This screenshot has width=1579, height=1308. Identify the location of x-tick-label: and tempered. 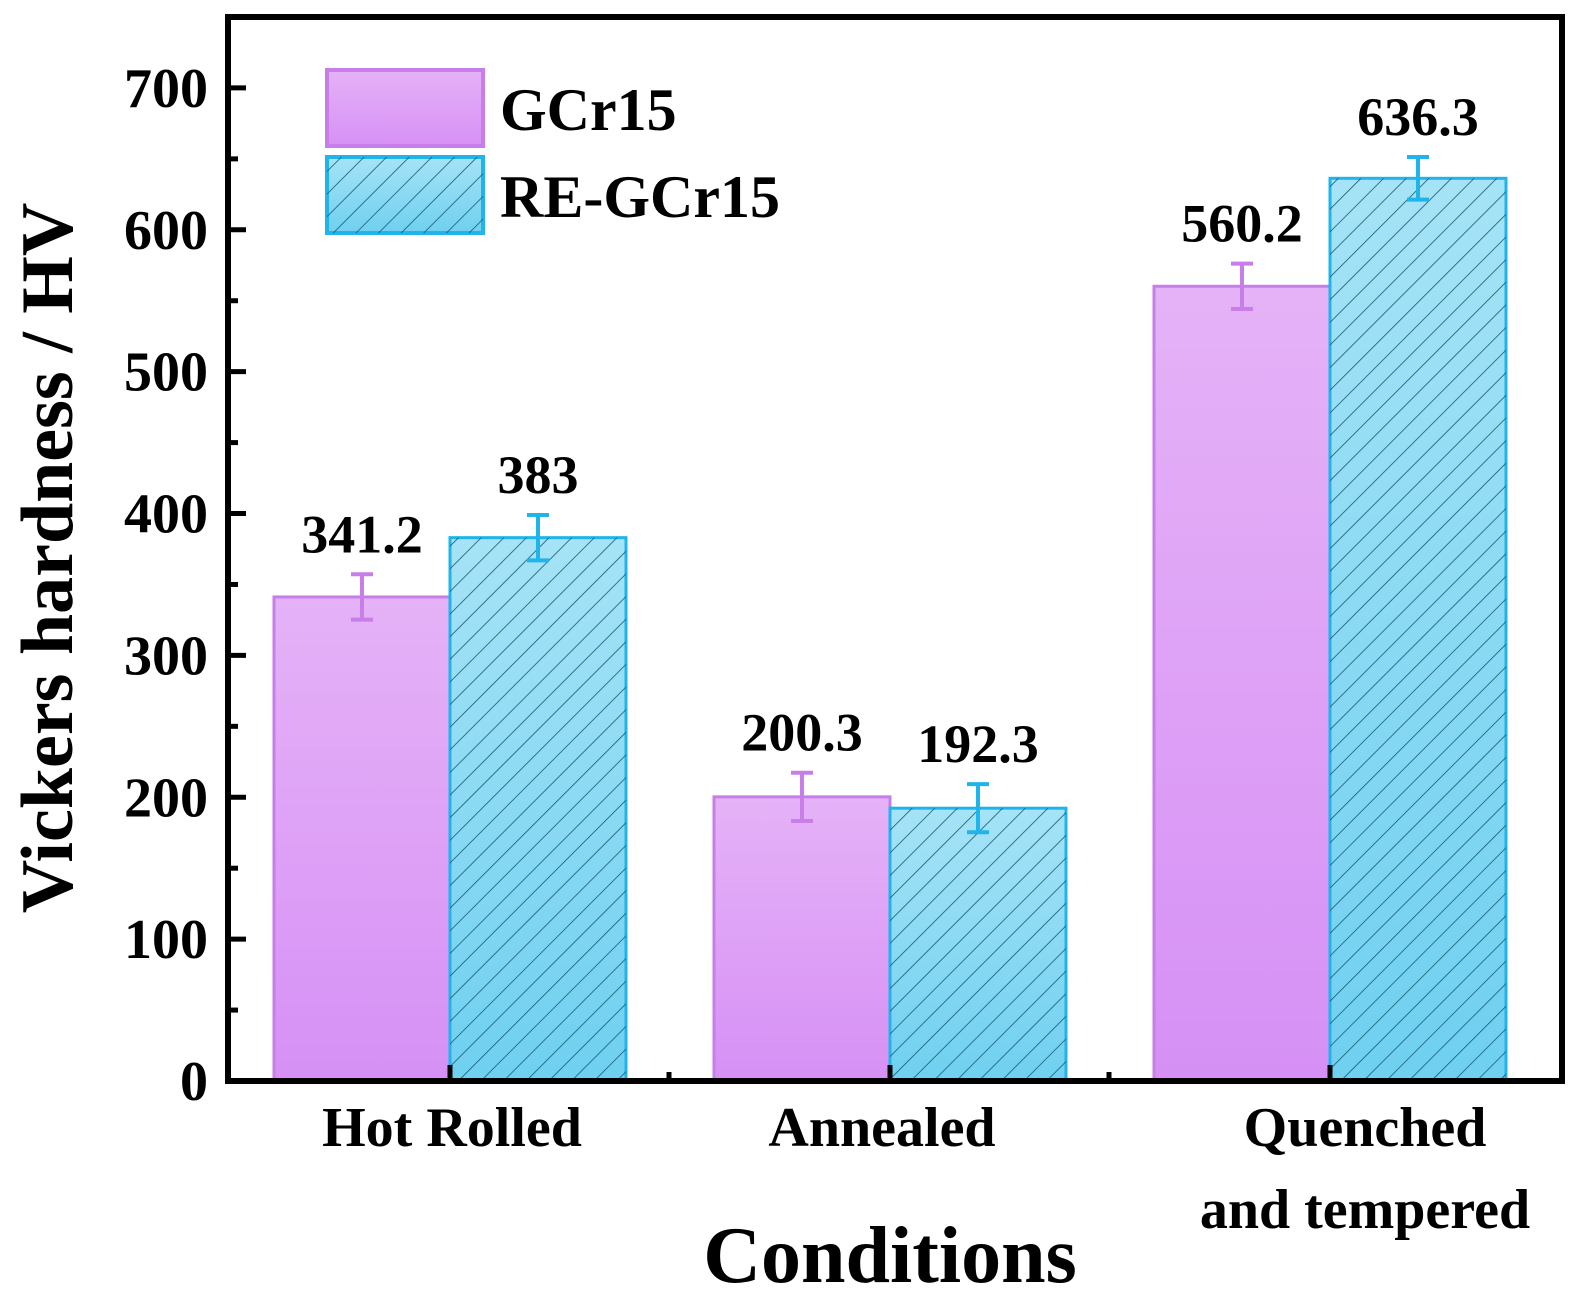
(1365, 1210).